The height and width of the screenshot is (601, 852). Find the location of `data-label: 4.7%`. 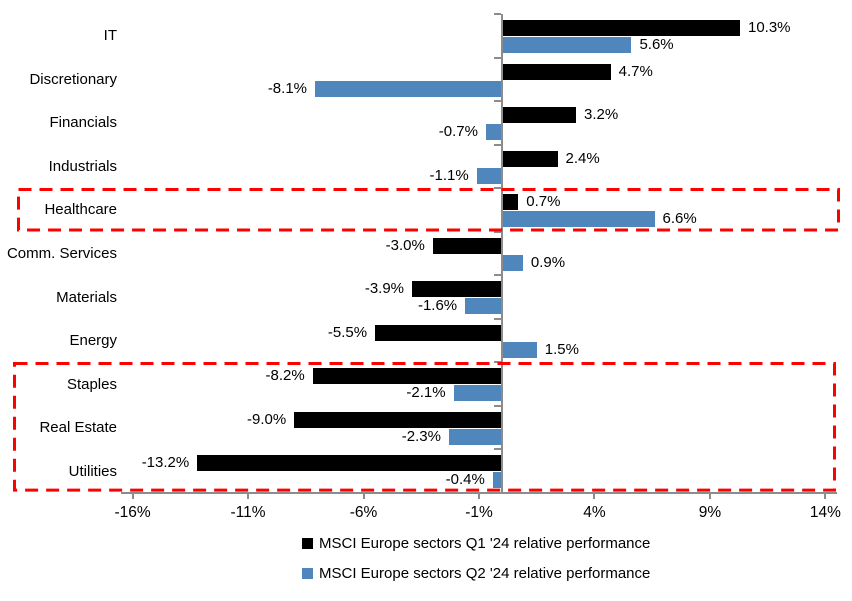

data-label: 4.7% is located at coordinates (635, 71).